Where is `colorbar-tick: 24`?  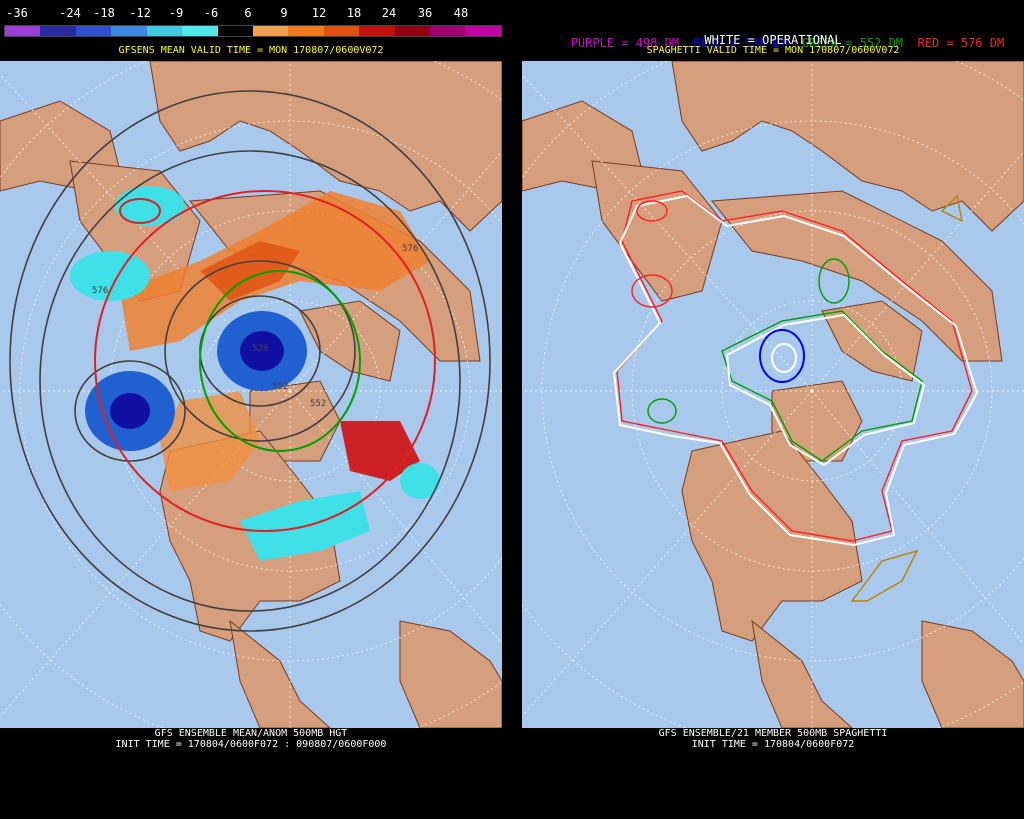
colorbar-tick: 24 is located at coordinates (389, 13).